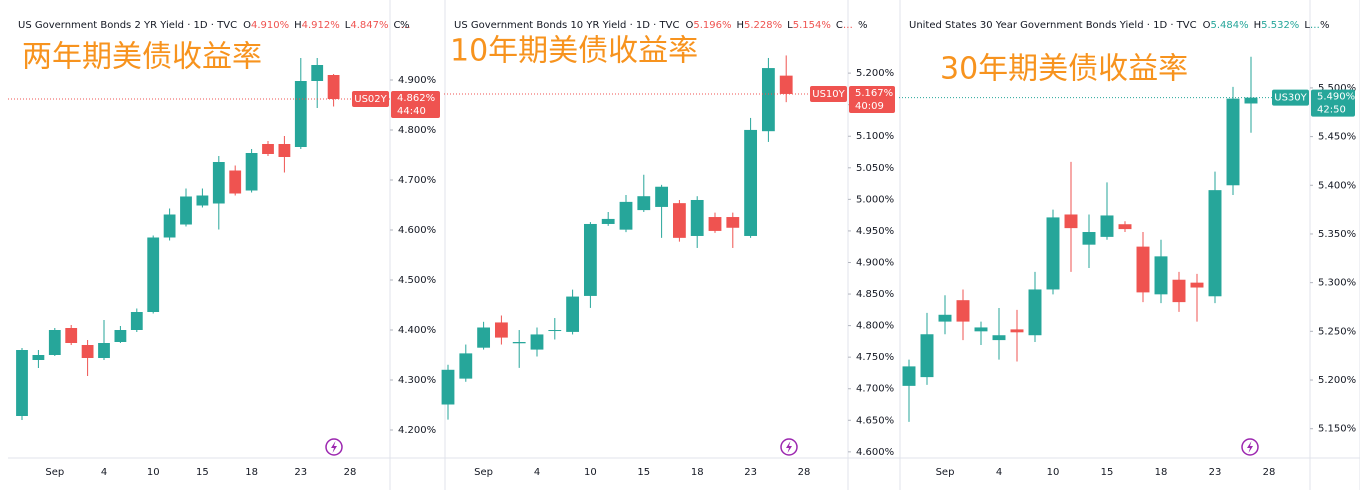  What do you see at coordinates (875, 389) in the screenshot?
I see `y-tick-label: 4.700%` at bounding box center [875, 389].